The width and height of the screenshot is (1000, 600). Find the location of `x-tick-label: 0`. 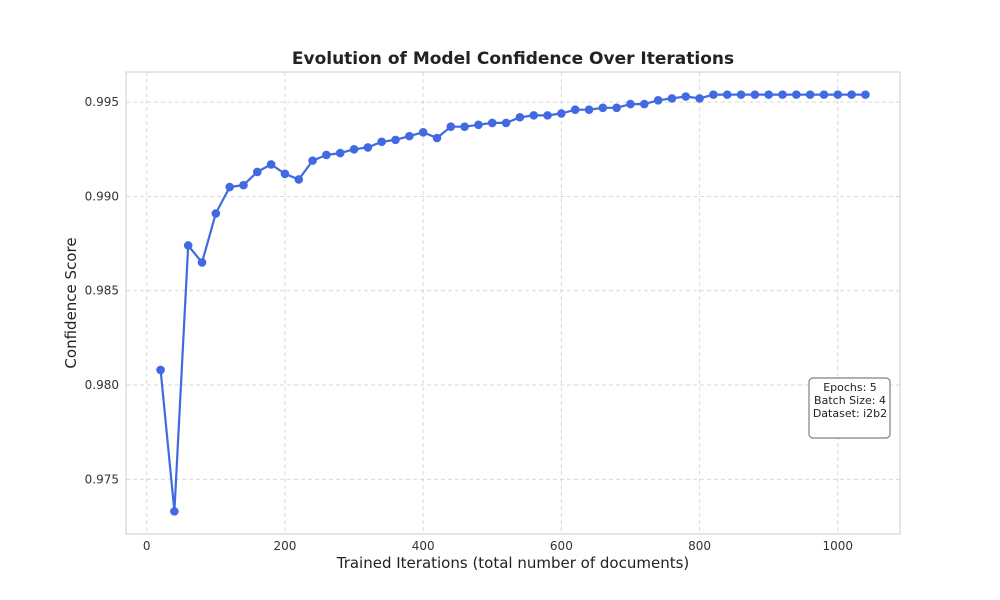

x-tick-label: 0 is located at coordinates (147, 546).